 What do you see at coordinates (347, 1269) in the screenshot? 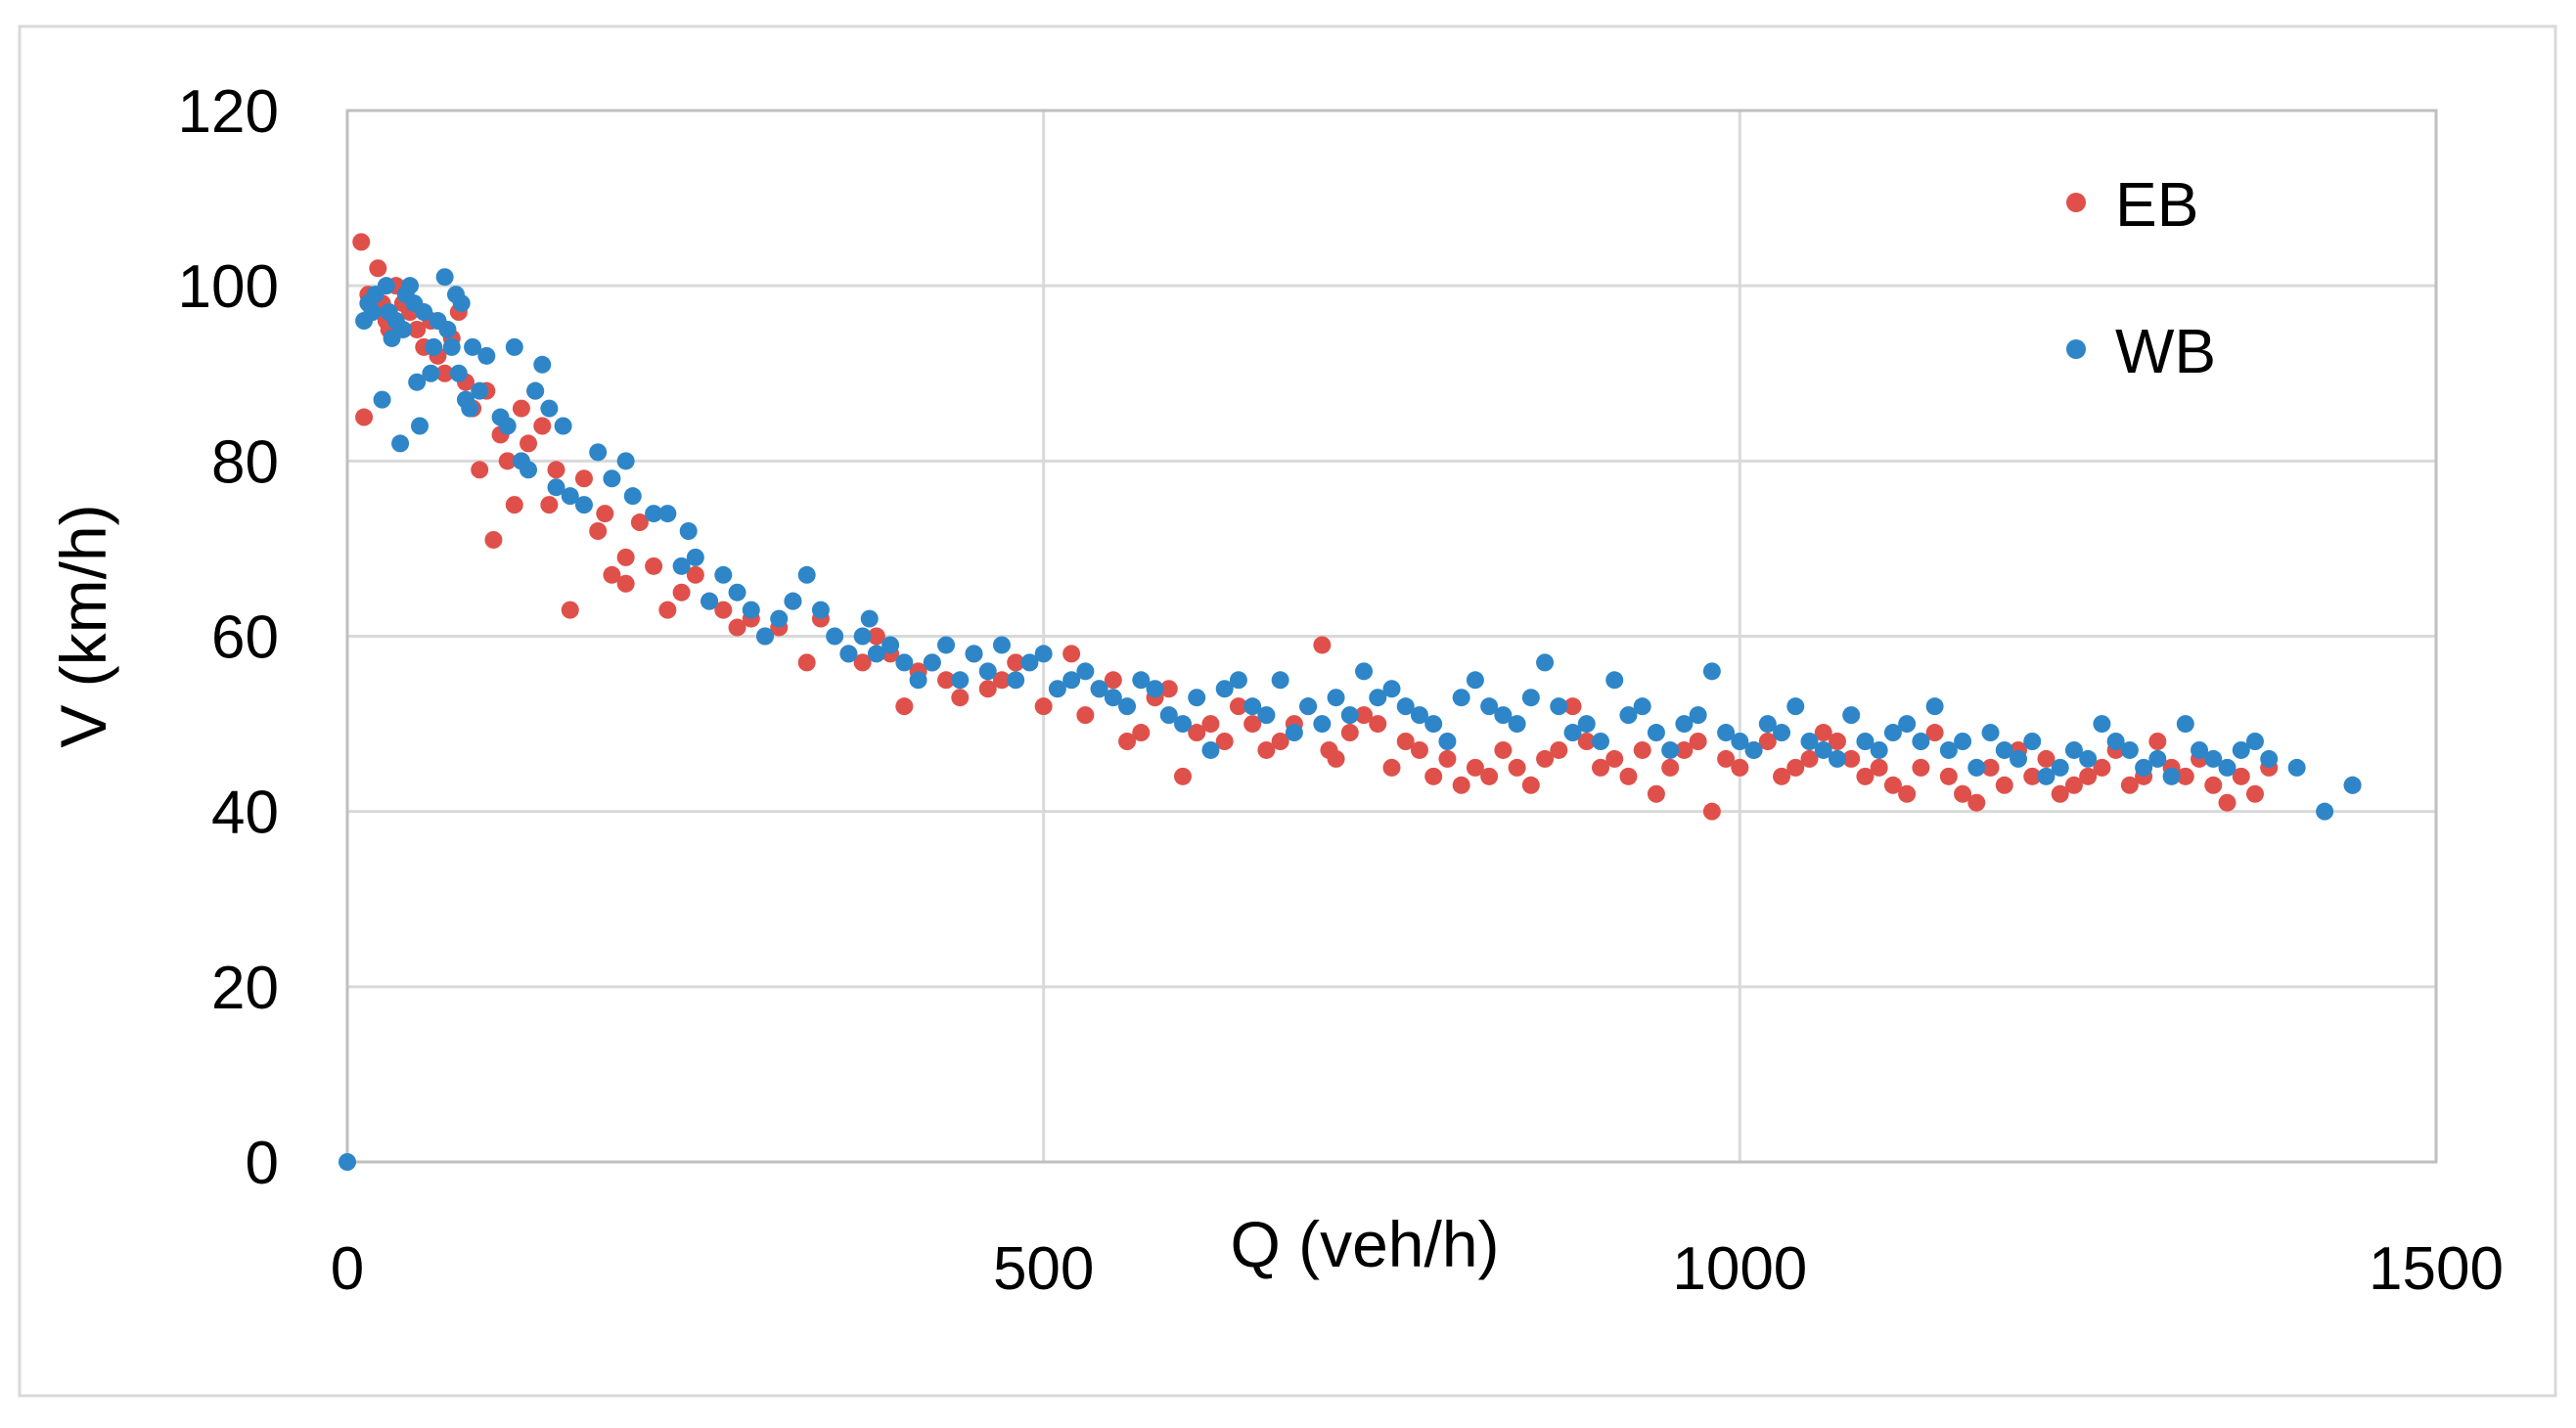
I see `x-tick-label: 0` at bounding box center [347, 1269].